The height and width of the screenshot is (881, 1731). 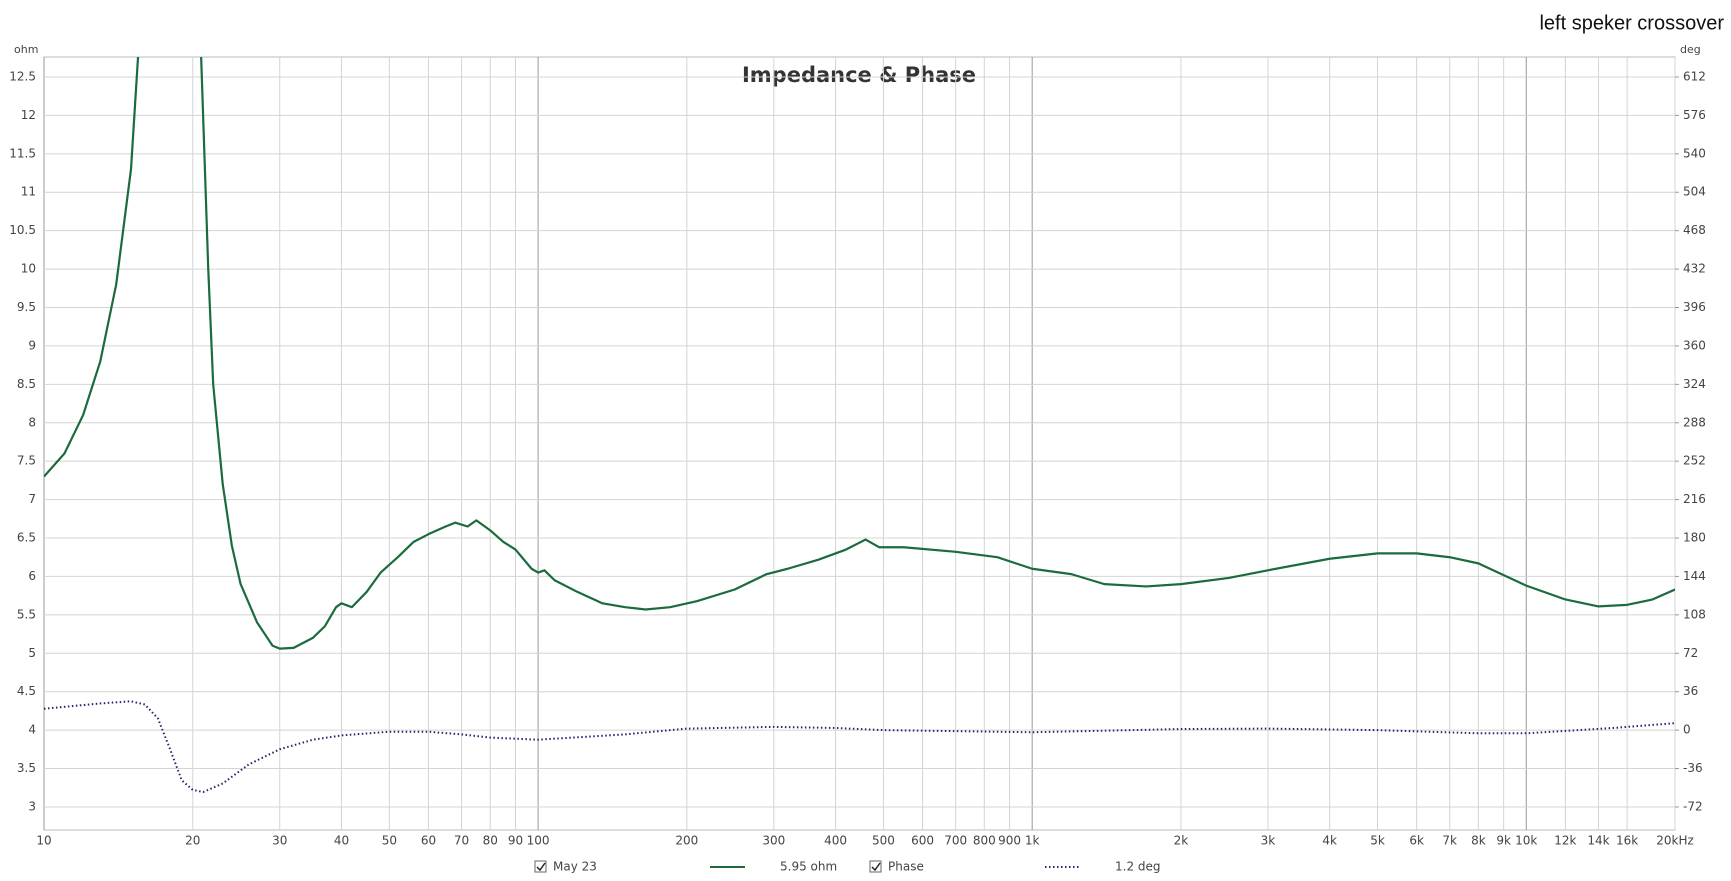 What do you see at coordinates (1693, 768) in the screenshot?
I see `y2-tick-label: -36` at bounding box center [1693, 768].